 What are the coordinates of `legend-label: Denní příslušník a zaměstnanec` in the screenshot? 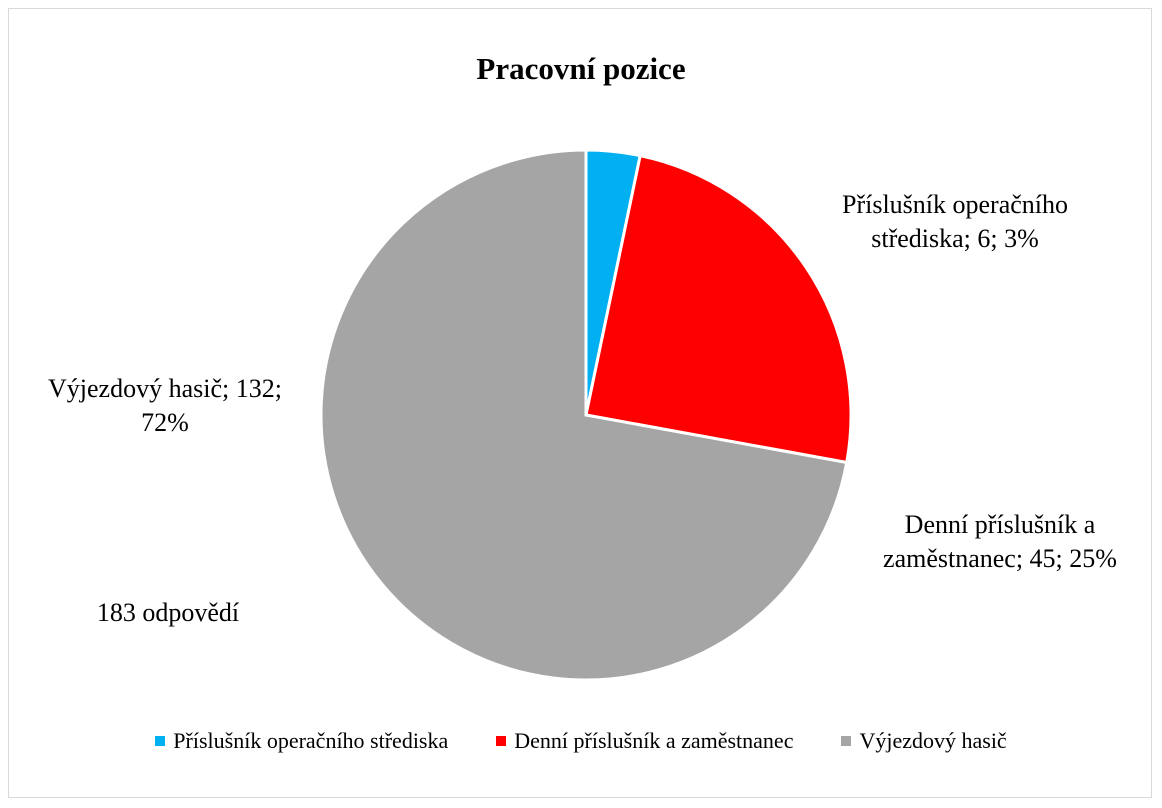 It's located at (654, 740).